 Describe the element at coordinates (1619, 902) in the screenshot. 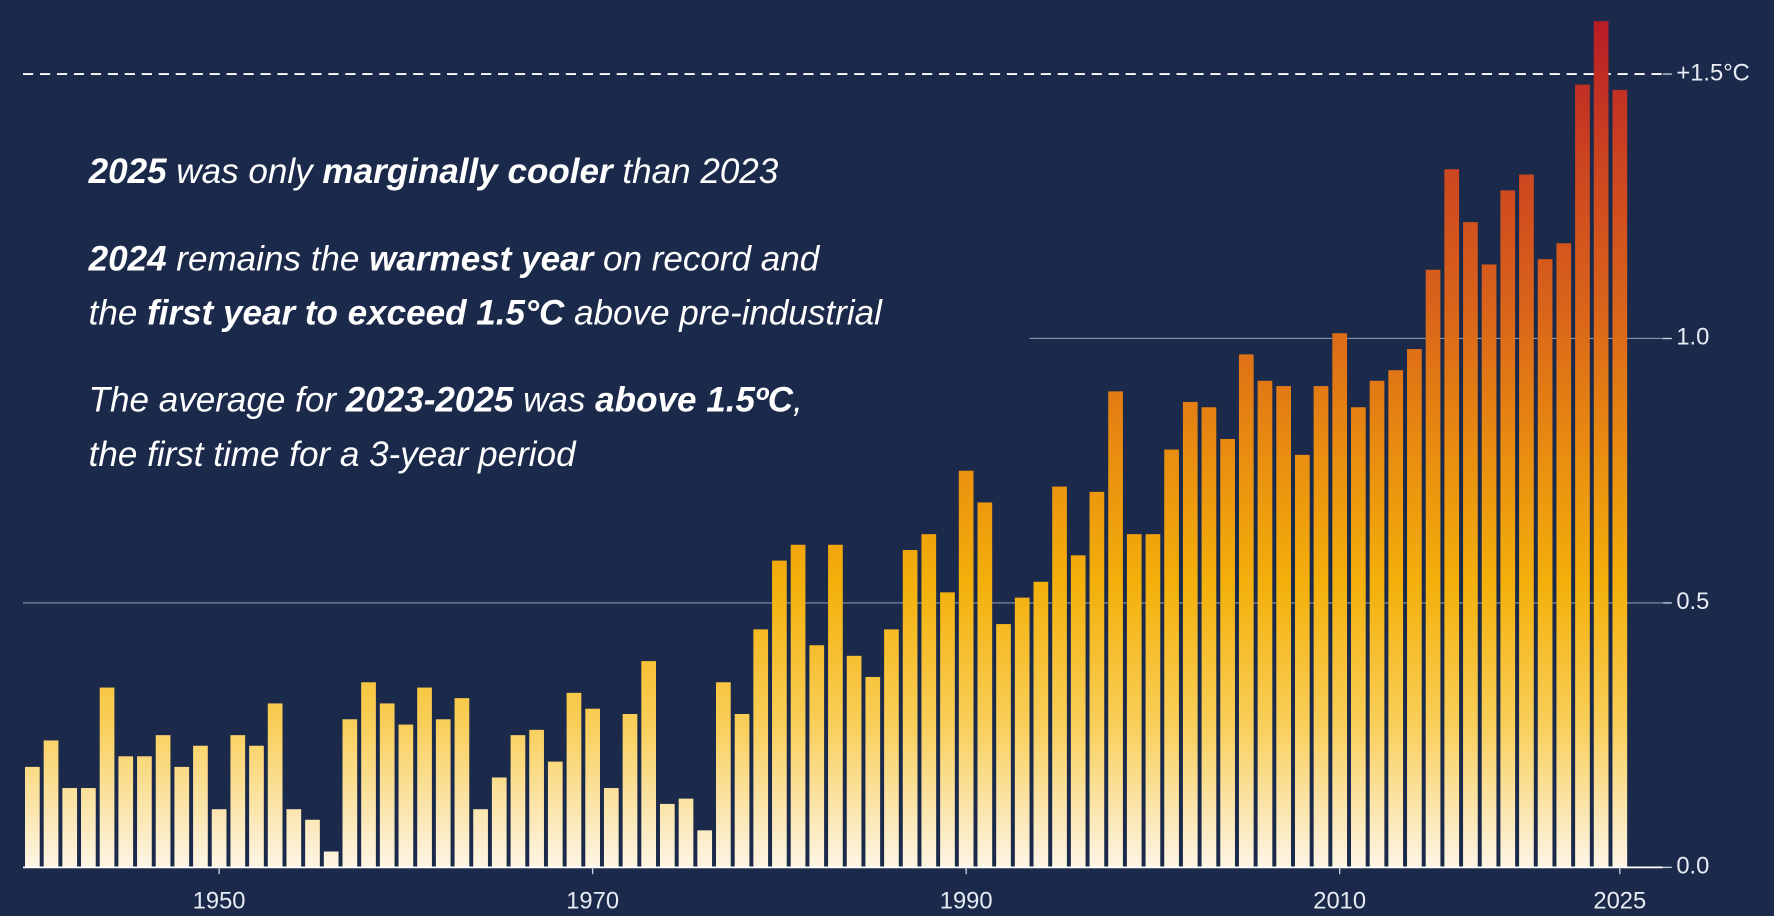

I see `x-tick-label: 2025` at that location.